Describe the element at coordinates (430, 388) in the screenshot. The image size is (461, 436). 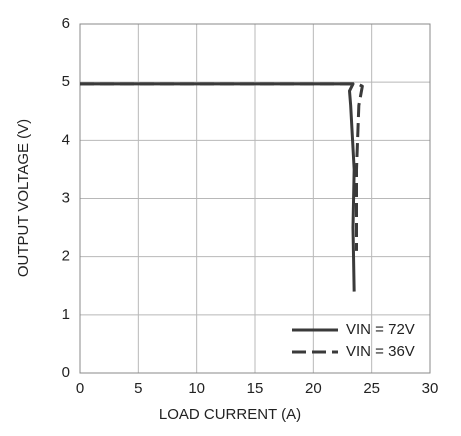
I see `x-tick-label: 30` at that location.